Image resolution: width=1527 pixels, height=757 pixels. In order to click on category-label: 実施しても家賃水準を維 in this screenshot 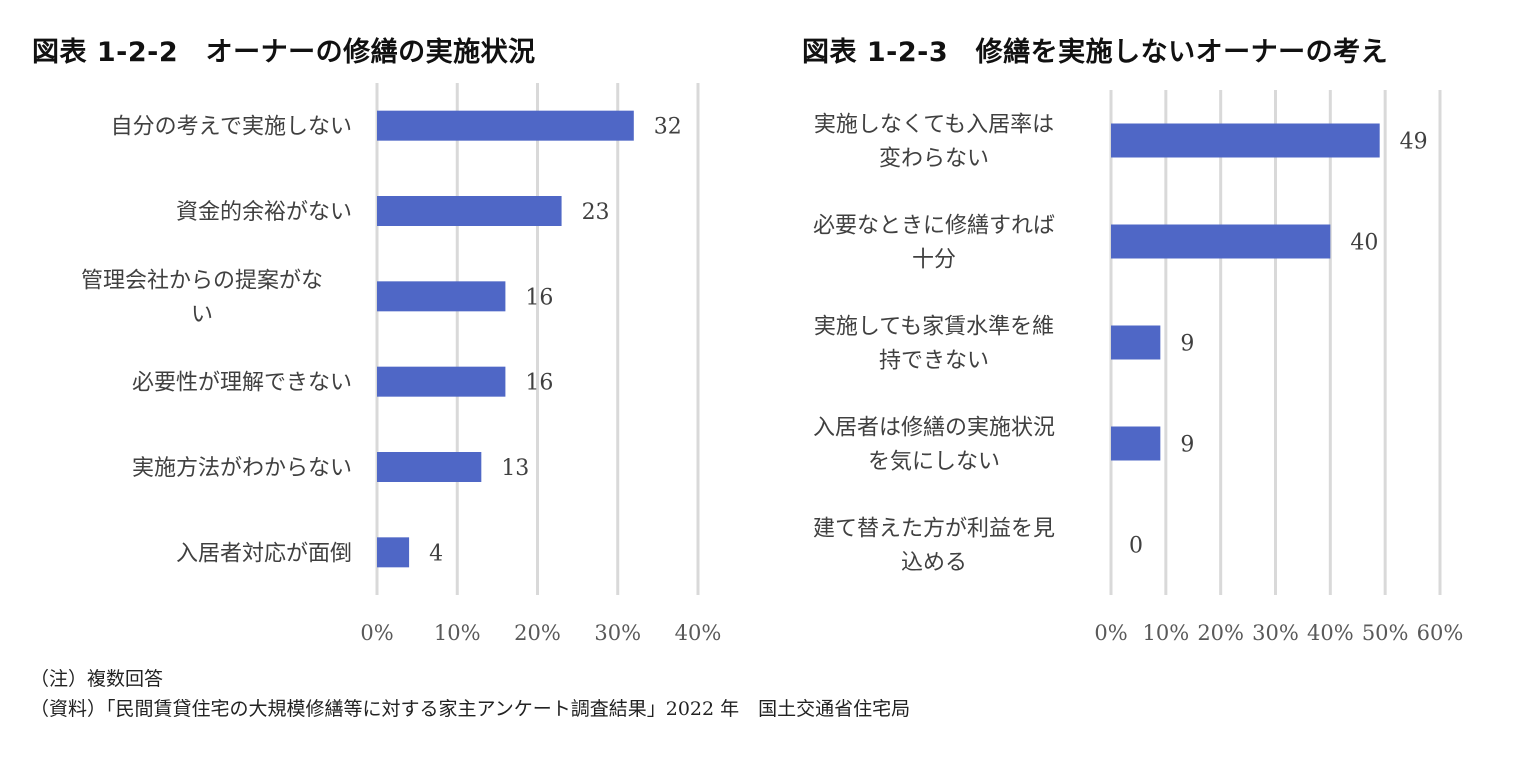, I will do `click(934, 327)`.